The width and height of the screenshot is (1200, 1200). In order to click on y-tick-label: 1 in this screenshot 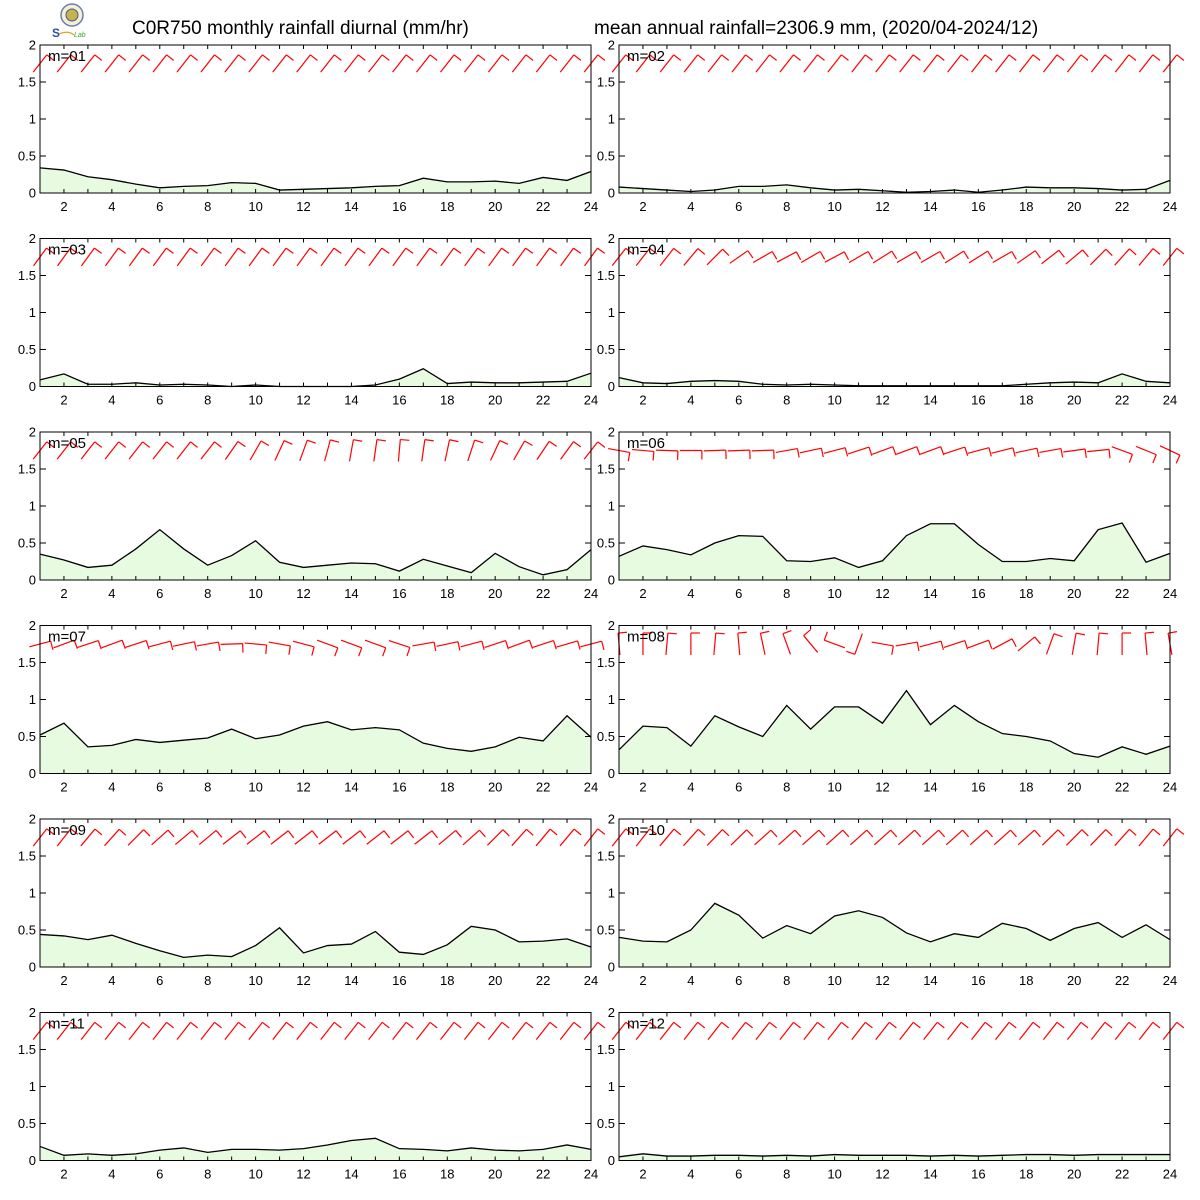, I will do `click(611, 312)`.